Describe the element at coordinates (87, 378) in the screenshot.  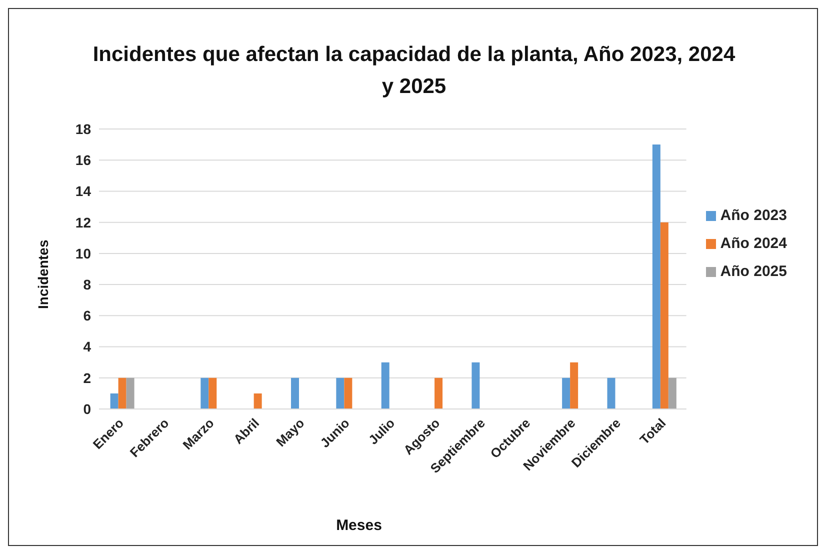
I see `y-tick-label: 2` at that location.